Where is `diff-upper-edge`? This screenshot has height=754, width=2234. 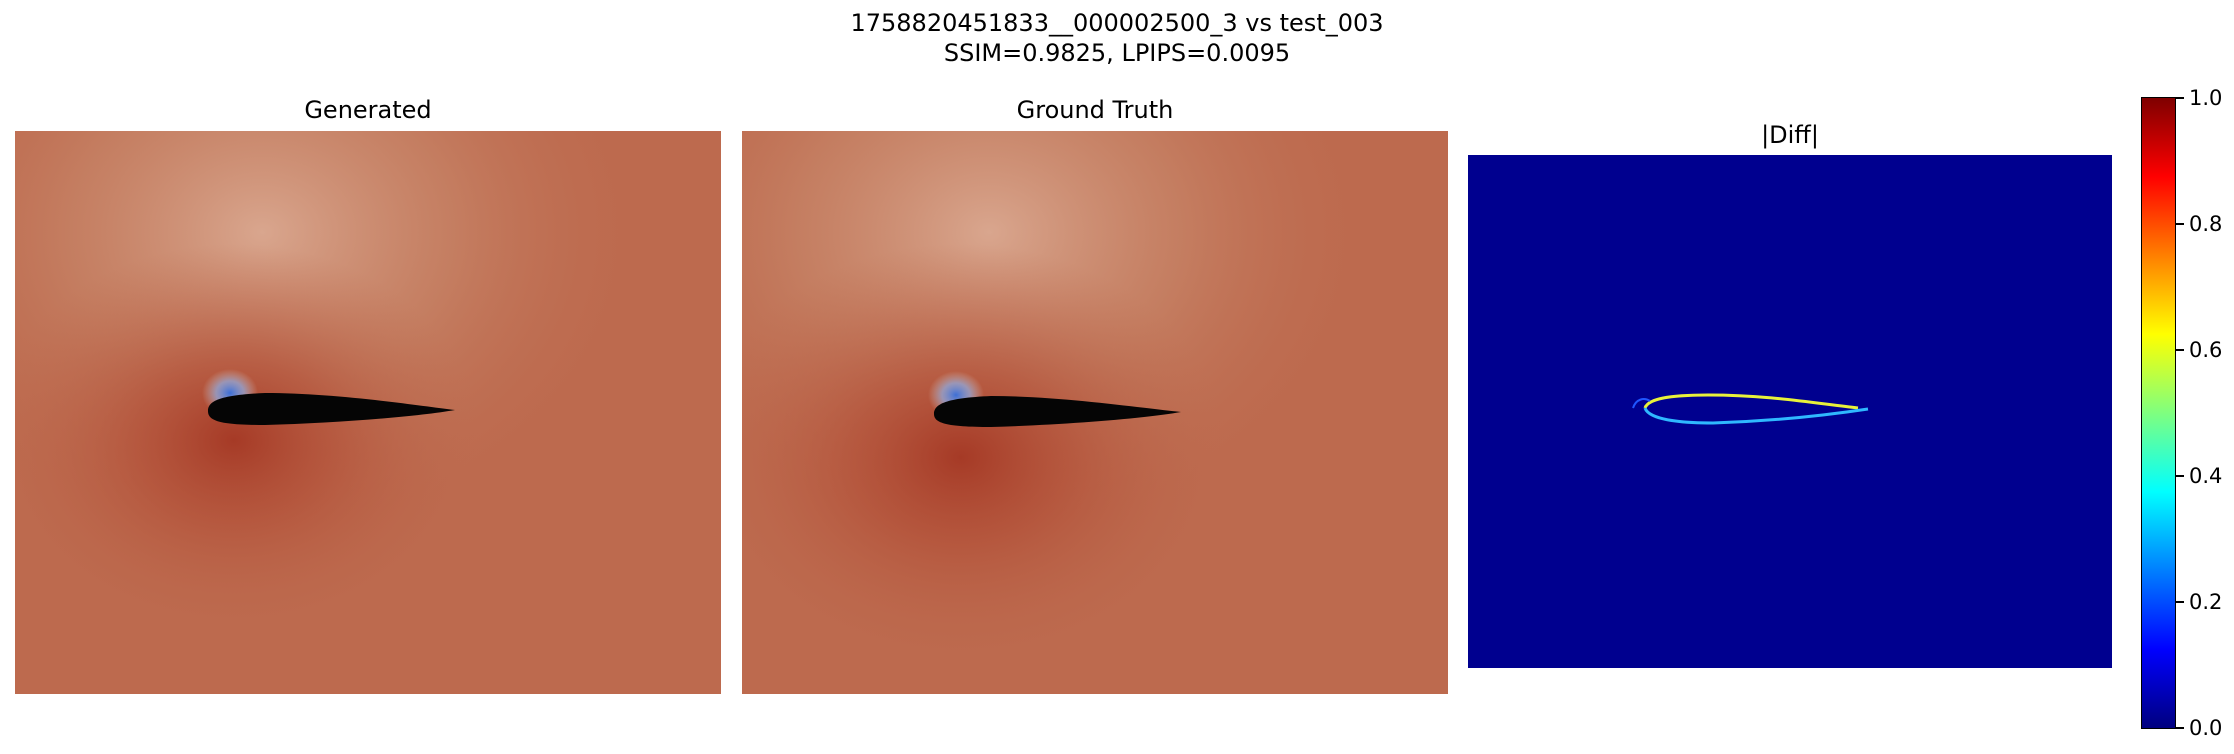
diff-upper-edge is located at coordinates (1751, 401).